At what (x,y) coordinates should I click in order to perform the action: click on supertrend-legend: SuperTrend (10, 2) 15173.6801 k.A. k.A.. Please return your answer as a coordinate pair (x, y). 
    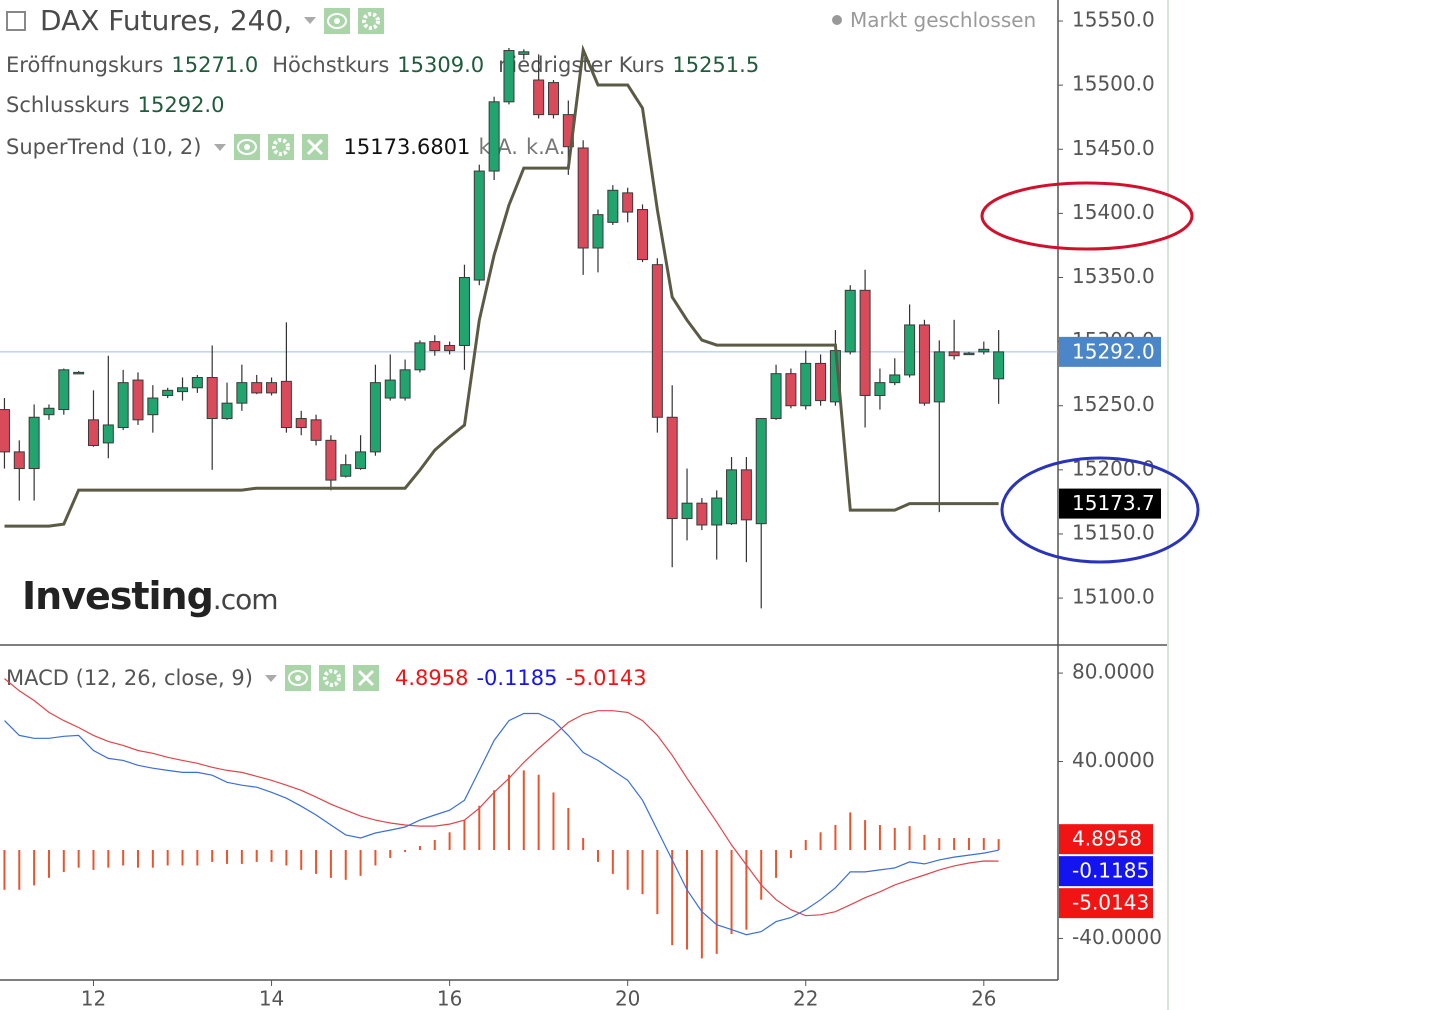
    Looking at the image, I should click on (289, 147).